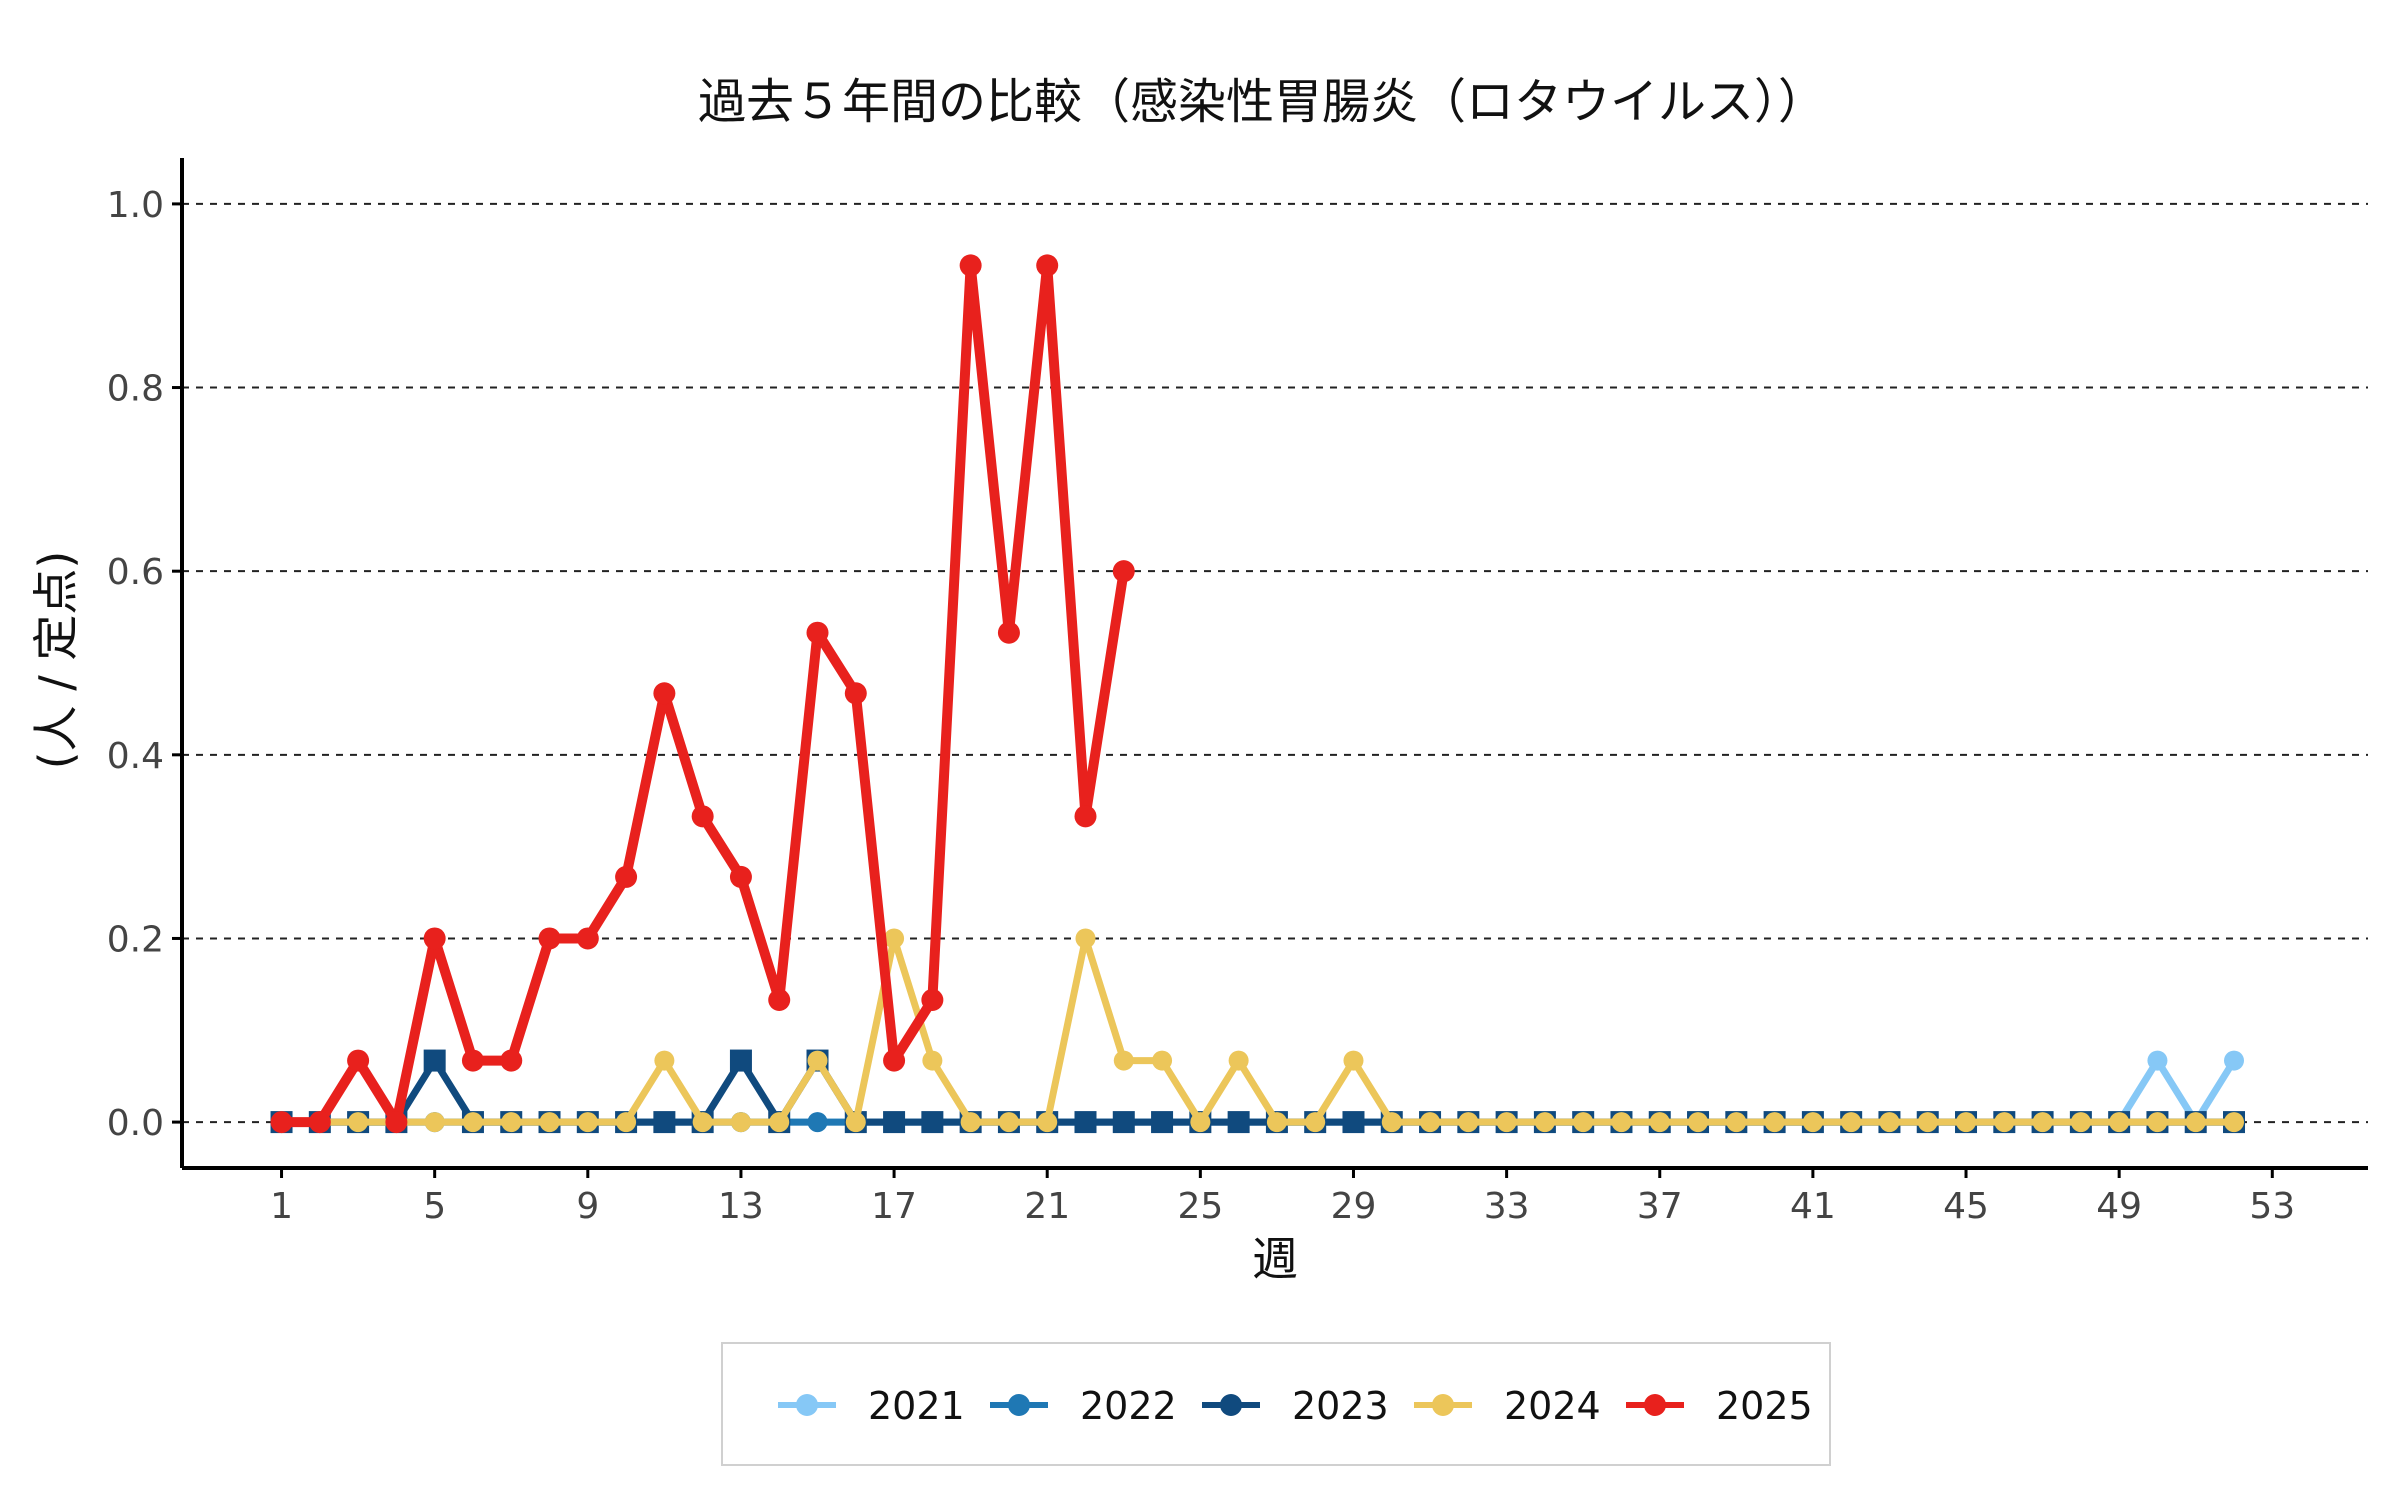 Image resolution: width=2400 pixels, height=1500 pixels. I want to click on x-axis-label: 週, so click(1275, 1259).